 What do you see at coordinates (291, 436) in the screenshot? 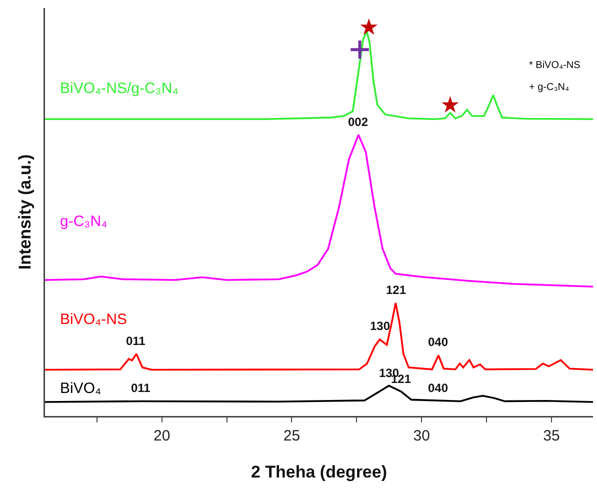
I see `x-tick-label: 25` at bounding box center [291, 436].